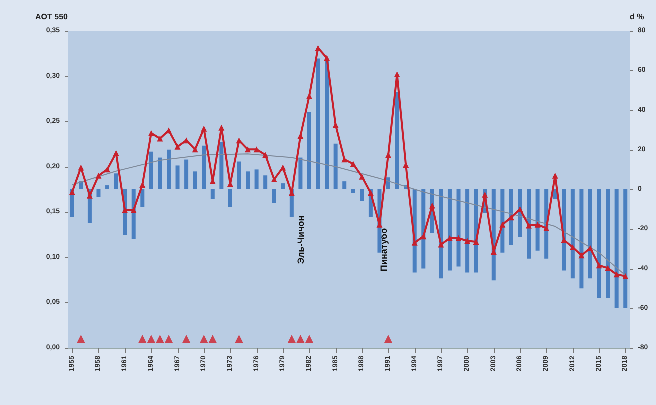 This screenshot has width=656, height=405. What do you see at coordinates (301, 240) in the screenshot?
I see `annotation: Эль-Чичон` at bounding box center [301, 240].